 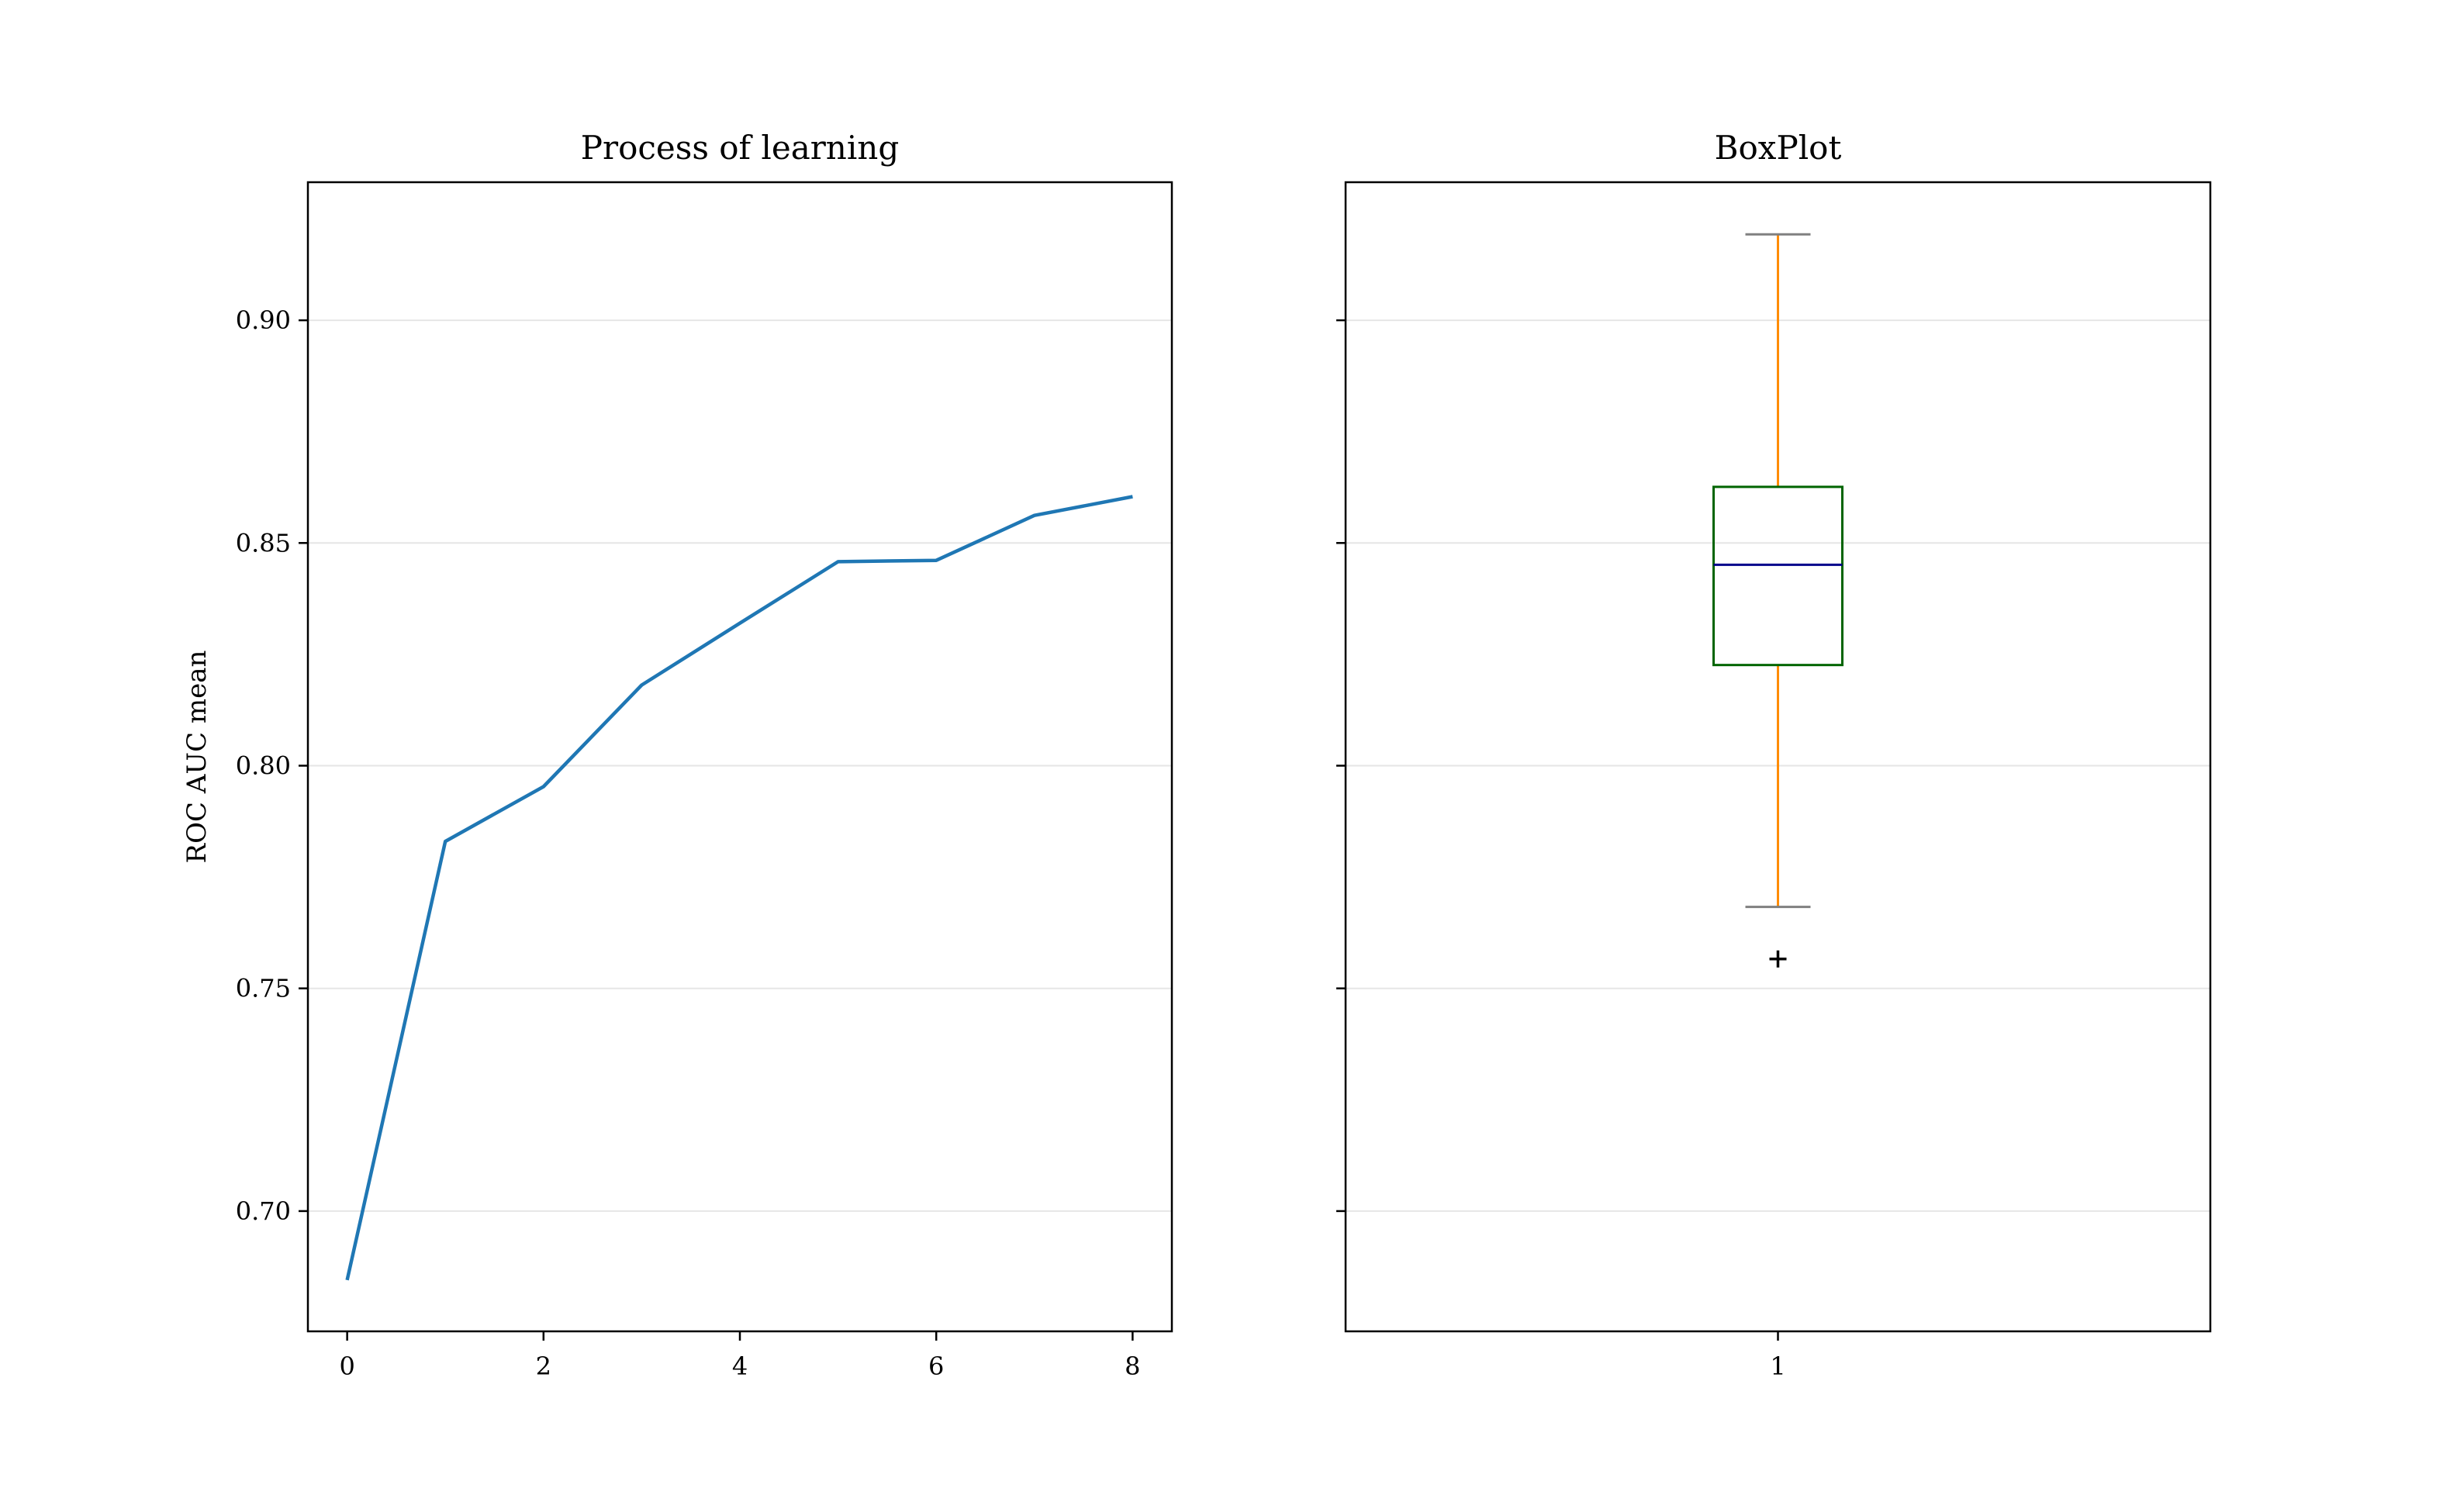 What do you see at coordinates (346, 1366) in the screenshot?
I see `x-tick-label: 0` at bounding box center [346, 1366].